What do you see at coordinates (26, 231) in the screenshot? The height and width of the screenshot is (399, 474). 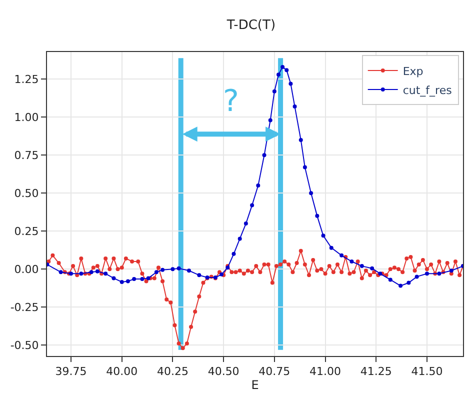 I see `y-tick-label: 0.25` at bounding box center [26, 231].